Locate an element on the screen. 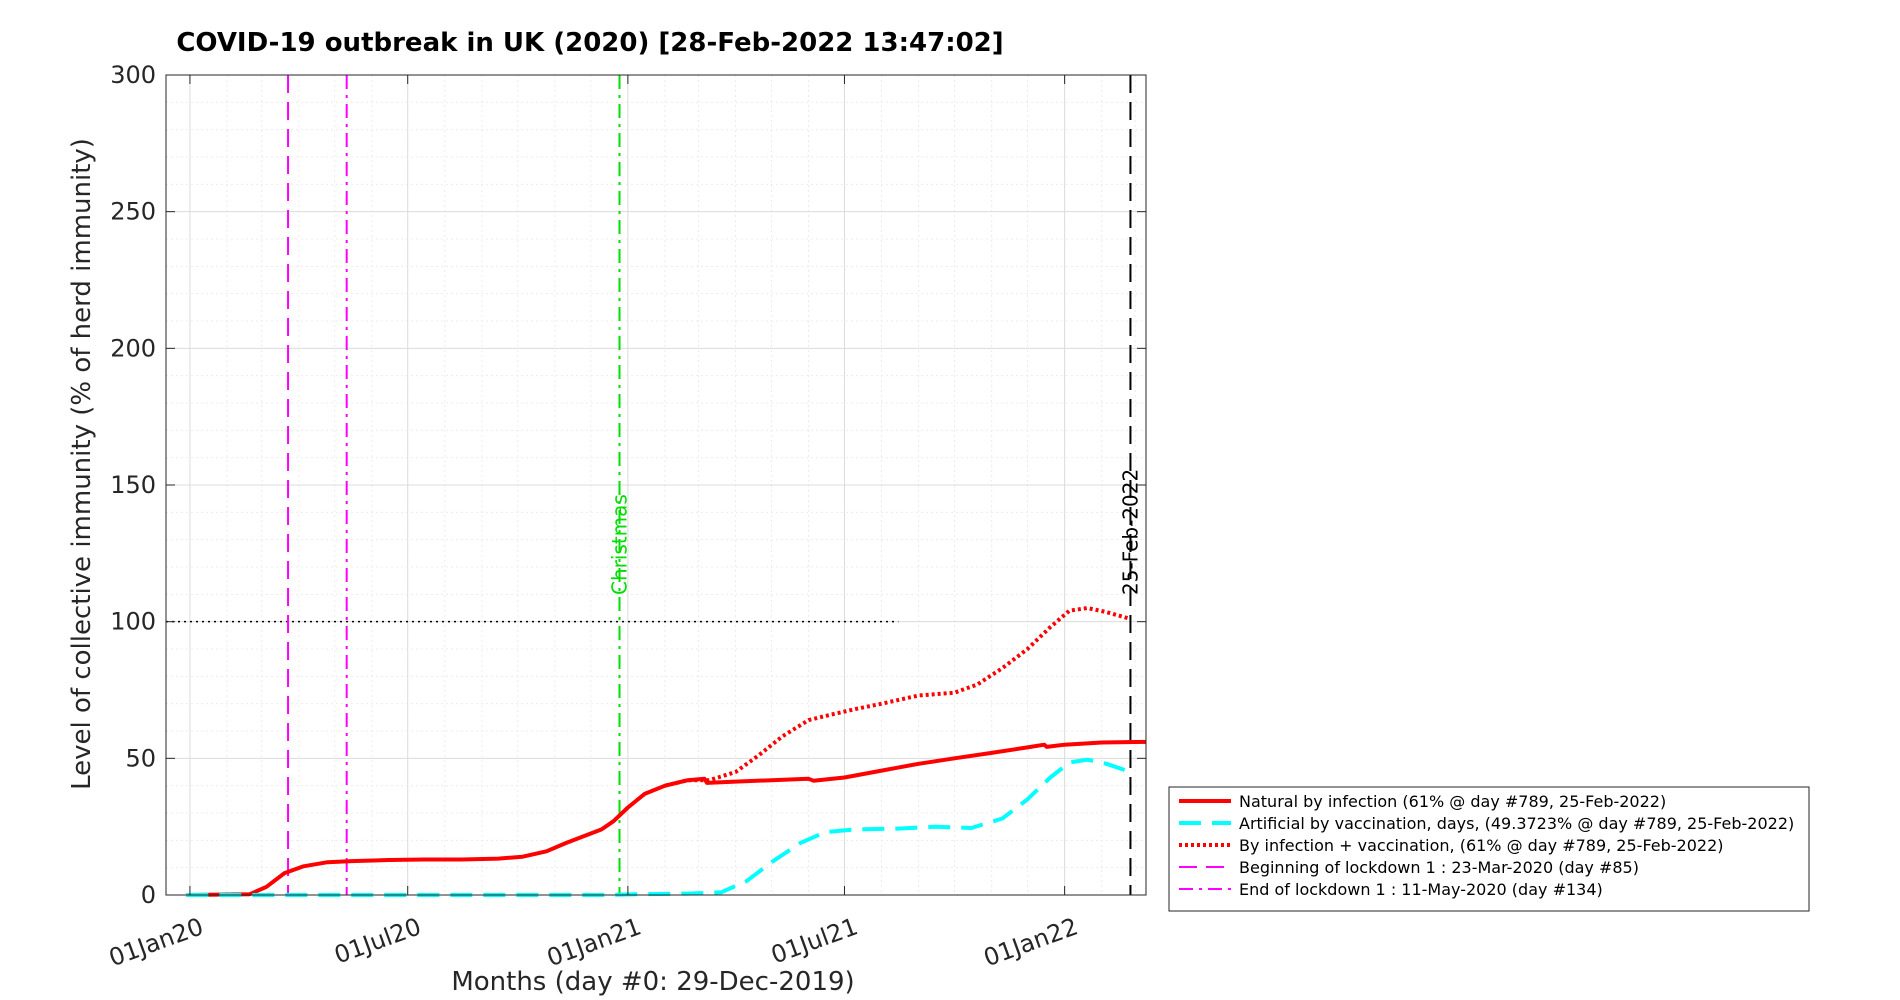 Image resolution: width=1900 pixels, height=1000 pixels. annotation-label: 25-Feb-2022 is located at coordinates (1130, 532).